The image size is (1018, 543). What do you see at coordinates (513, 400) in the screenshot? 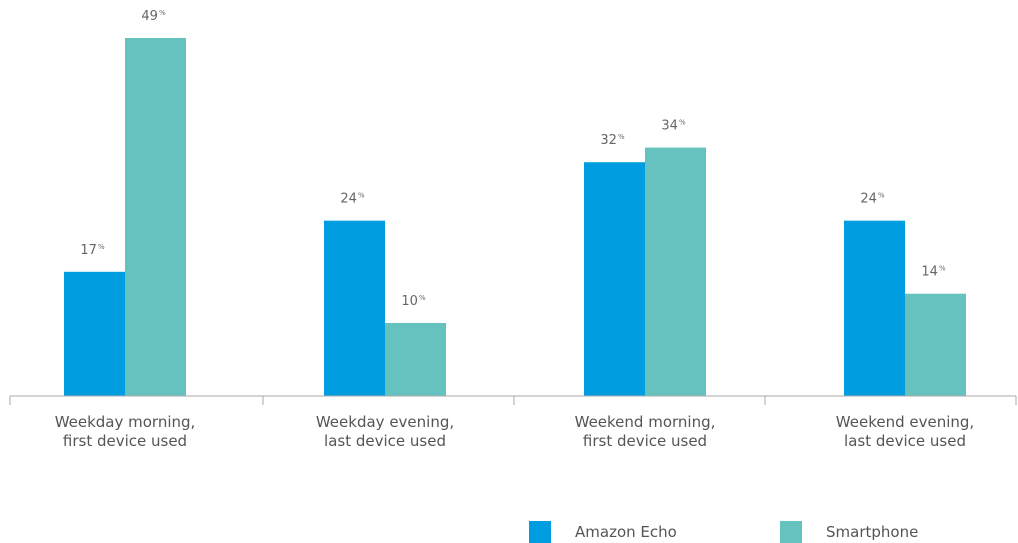
I see `x-ticks-group` at bounding box center [513, 400].